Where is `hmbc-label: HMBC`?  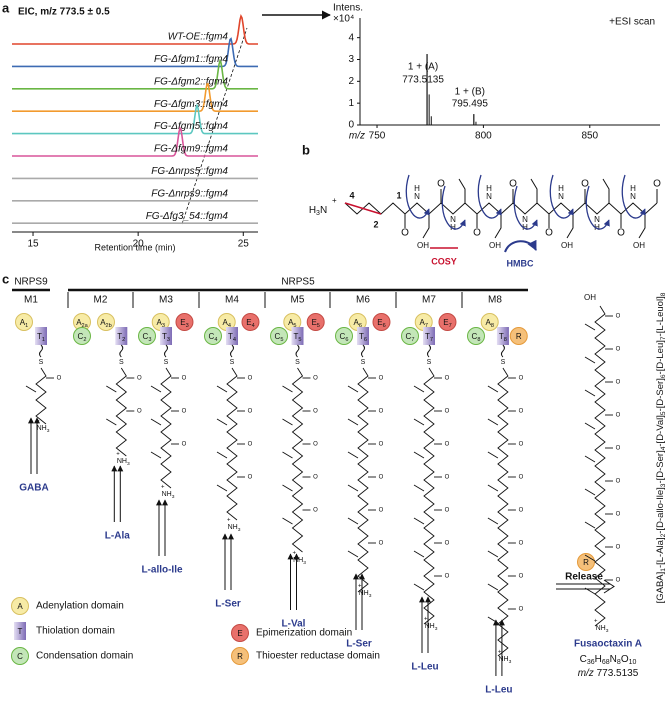
hmbc-label: HMBC is located at coordinates (520, 263).